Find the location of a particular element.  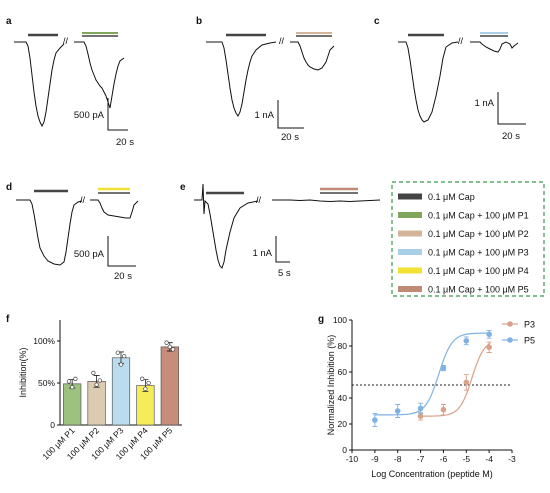

panel-d-scale-y: 500 pA is located at coordinates (89, 254).